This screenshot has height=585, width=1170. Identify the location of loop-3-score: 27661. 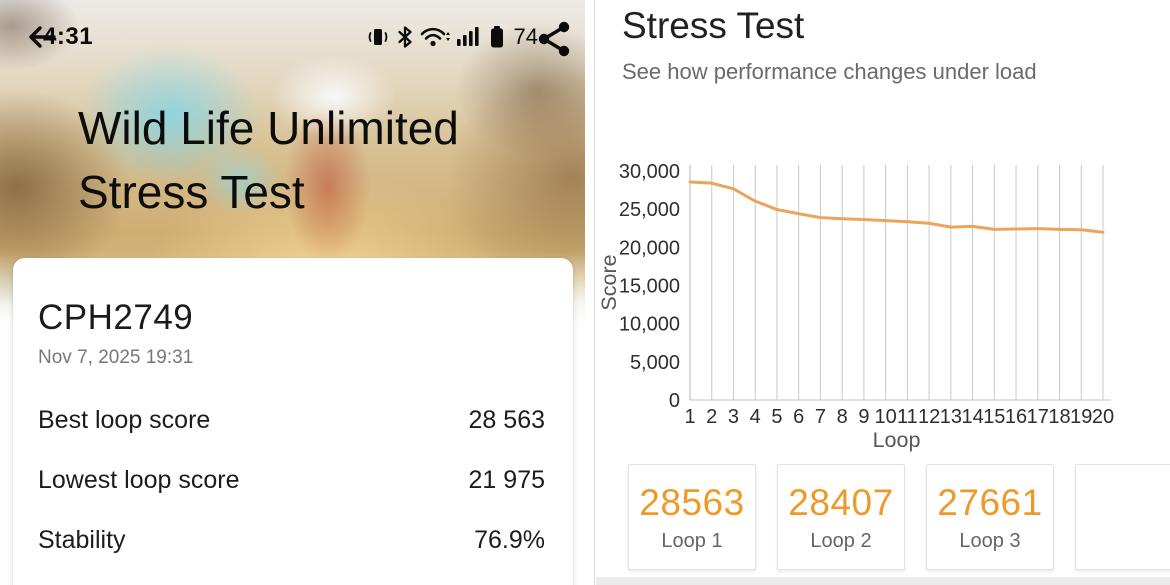
(990, 502).